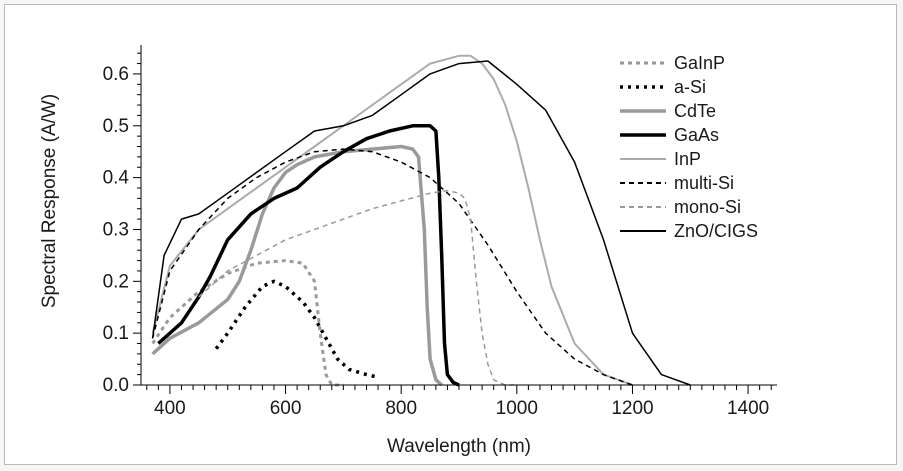 Image resolution: width=903 pixels, height=471 pixels. I want to click on y-tick-label: 0.4, so click(116, 178).